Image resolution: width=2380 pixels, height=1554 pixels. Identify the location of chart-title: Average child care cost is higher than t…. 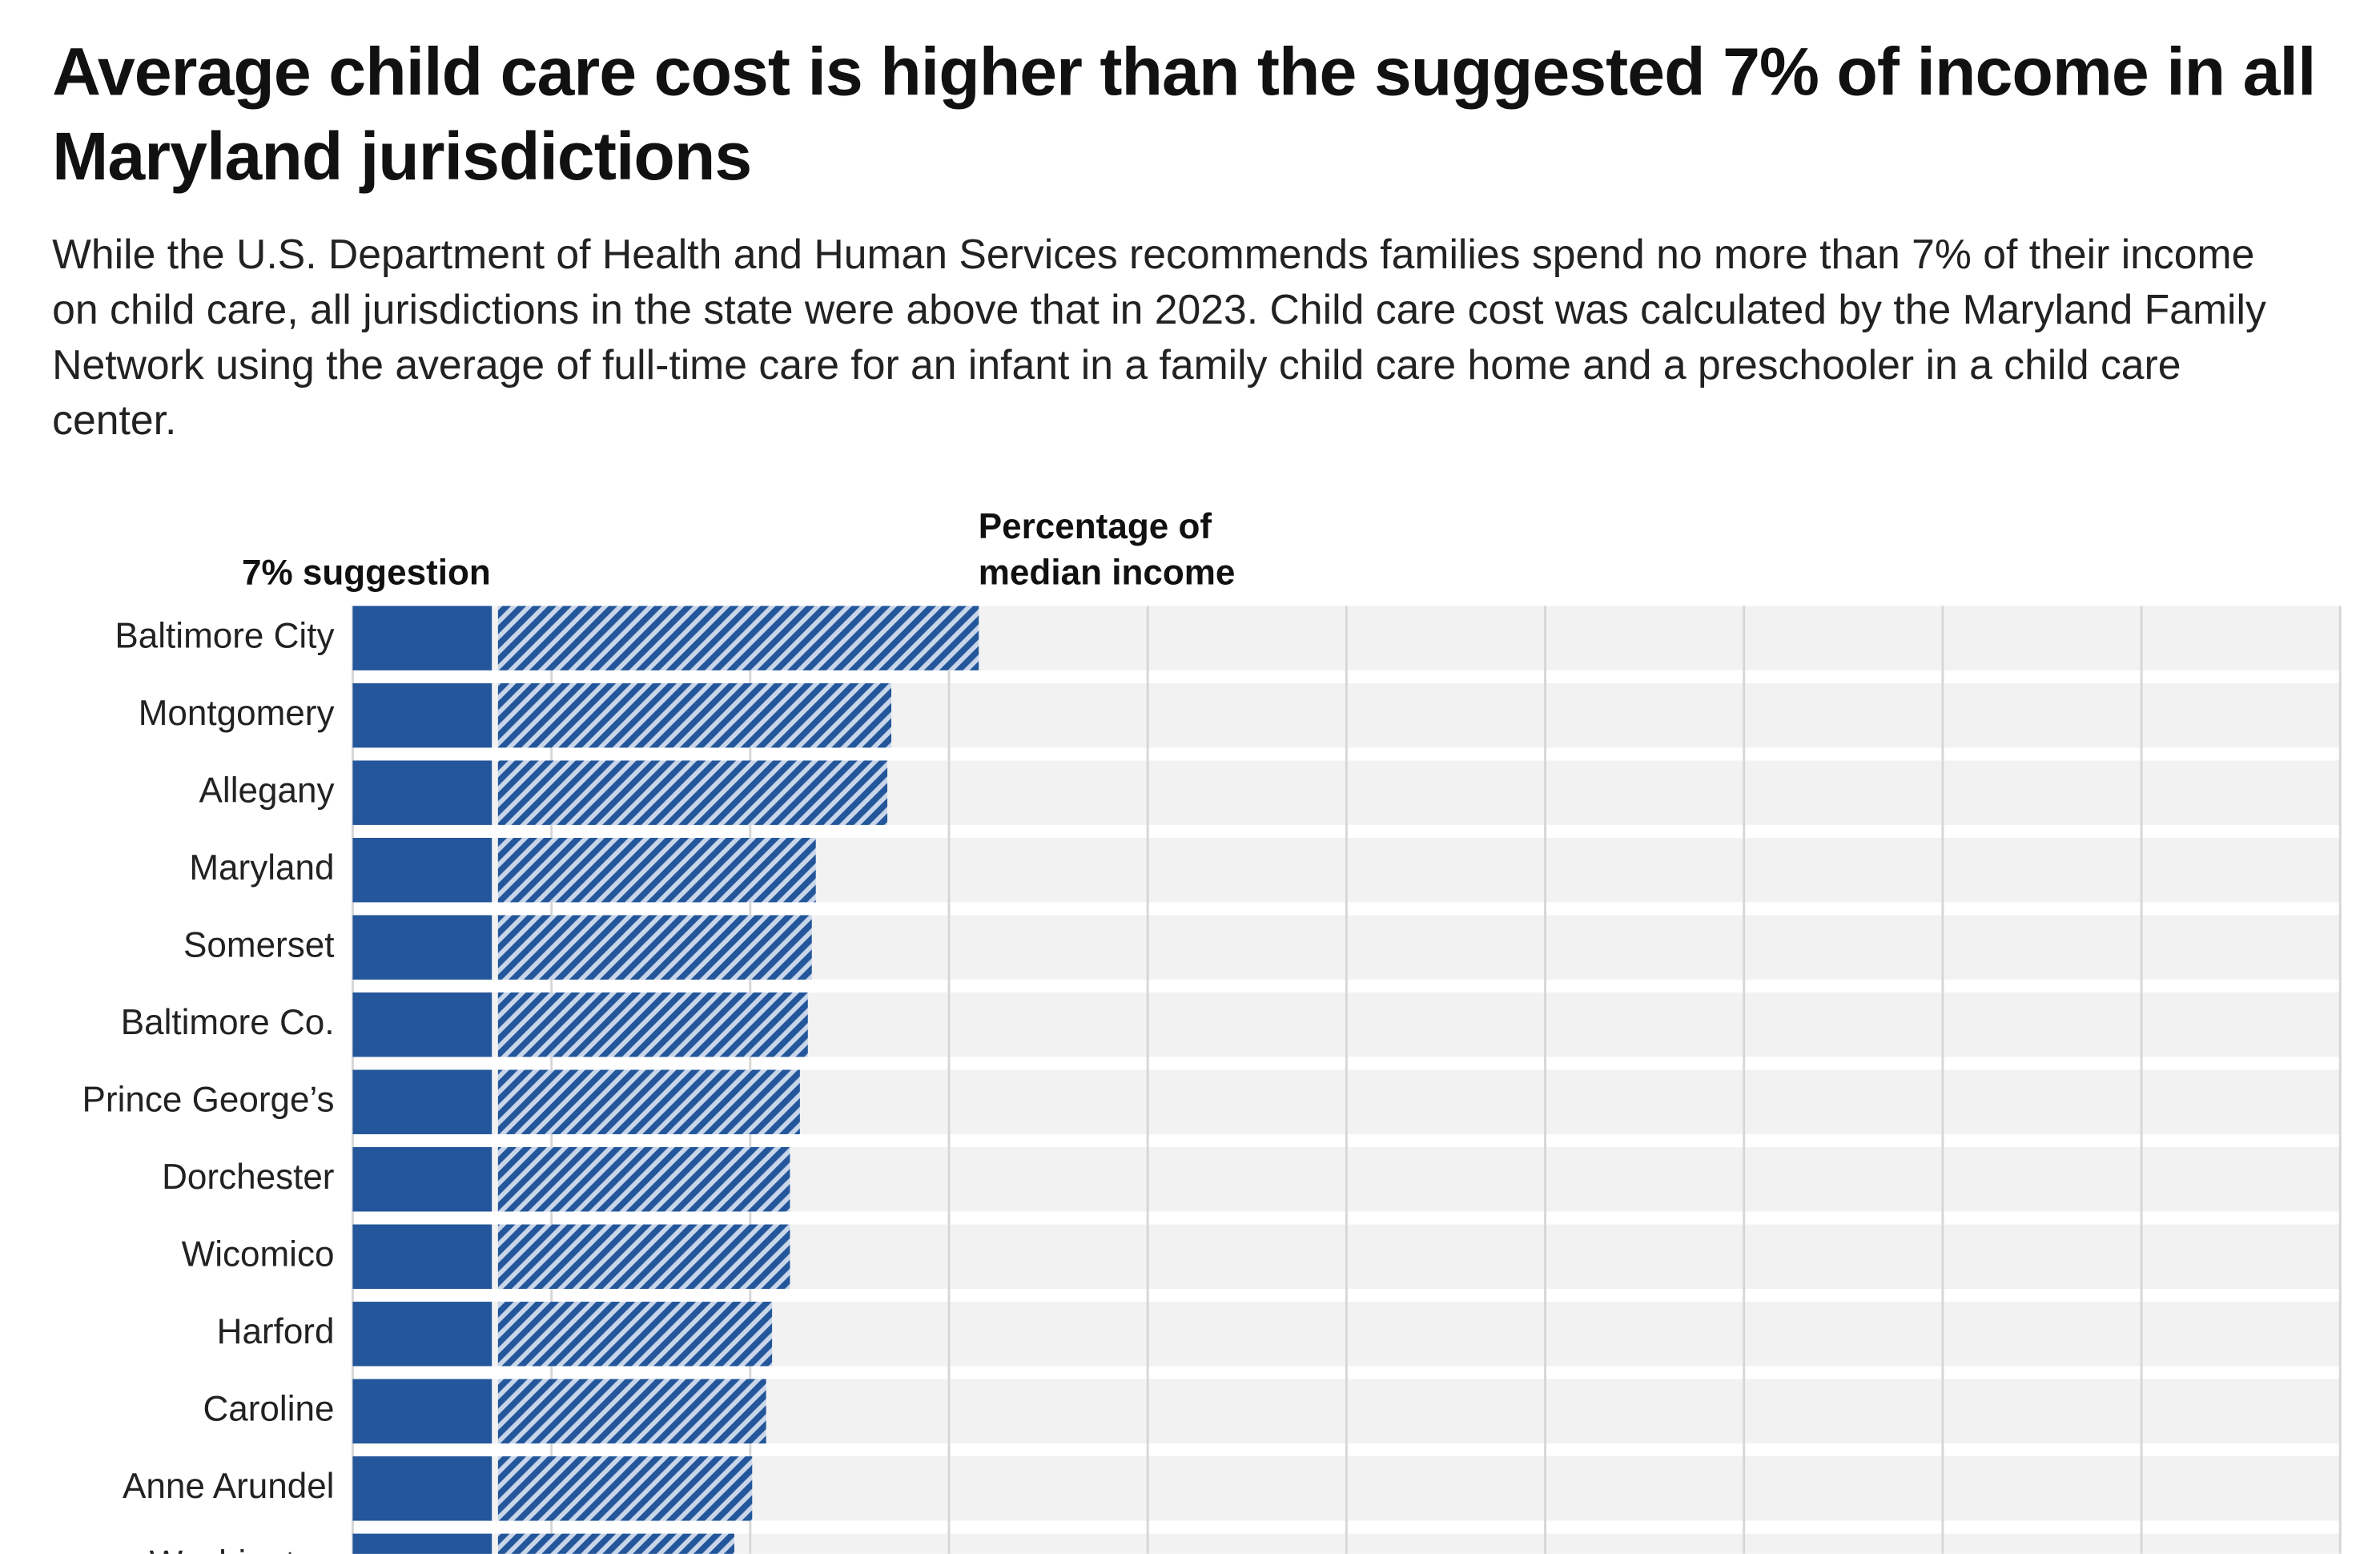
(1184, 115).